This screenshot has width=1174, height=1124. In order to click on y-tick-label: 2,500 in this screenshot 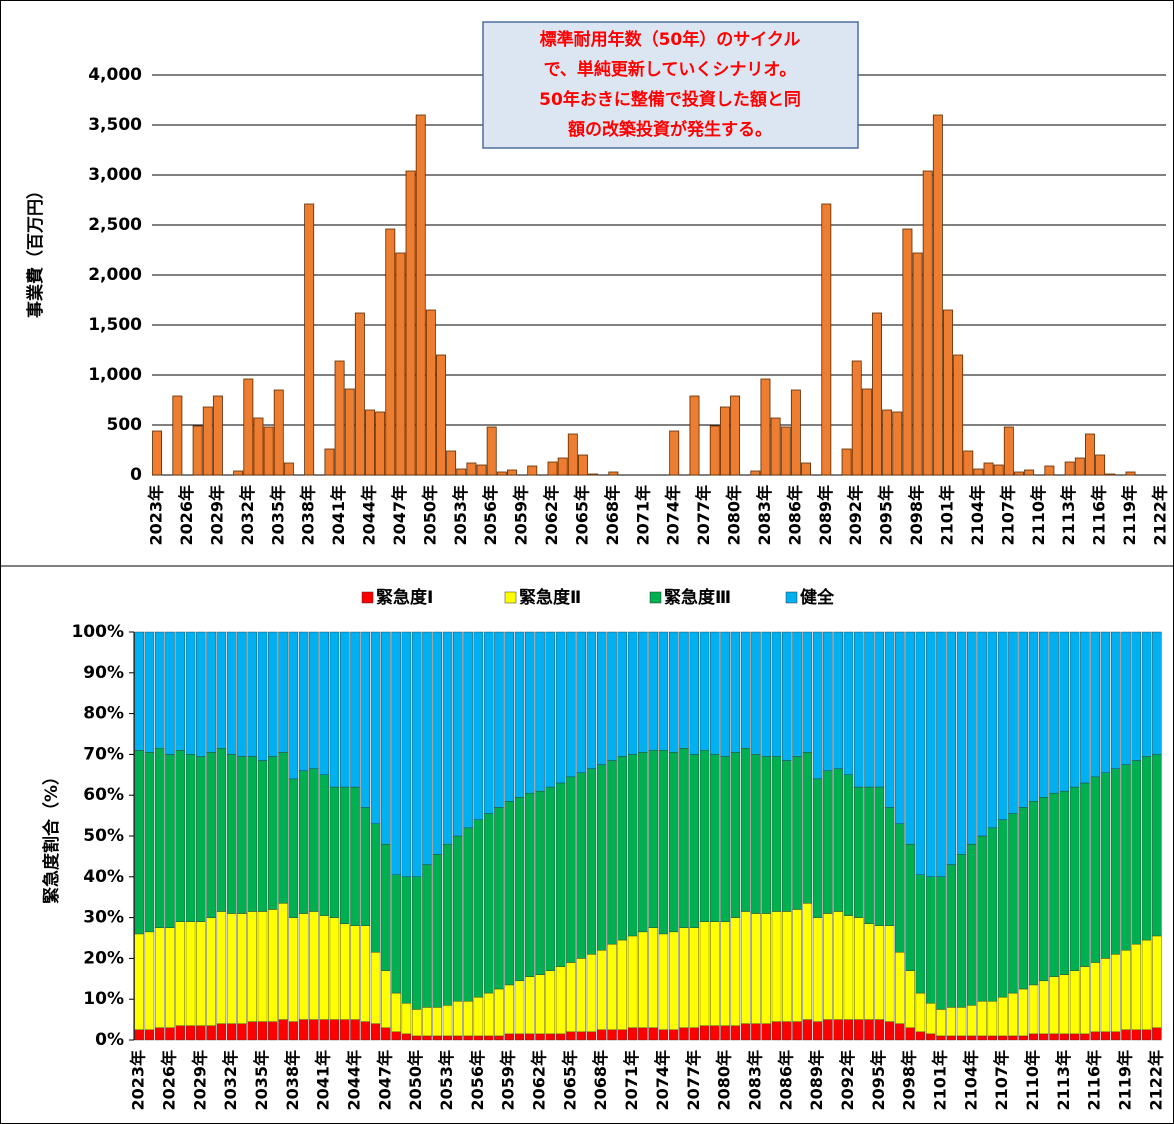, I will do `click(115, 225)`.